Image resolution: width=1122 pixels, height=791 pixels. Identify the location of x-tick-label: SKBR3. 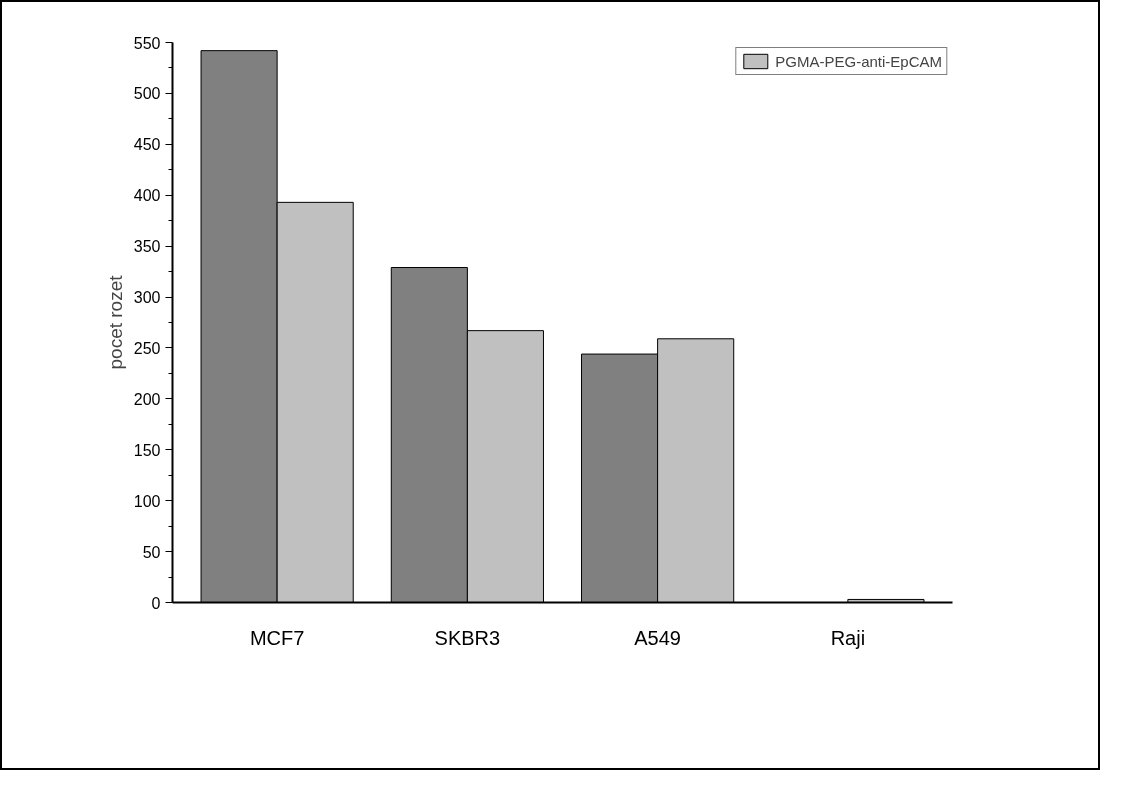
(467, 637).